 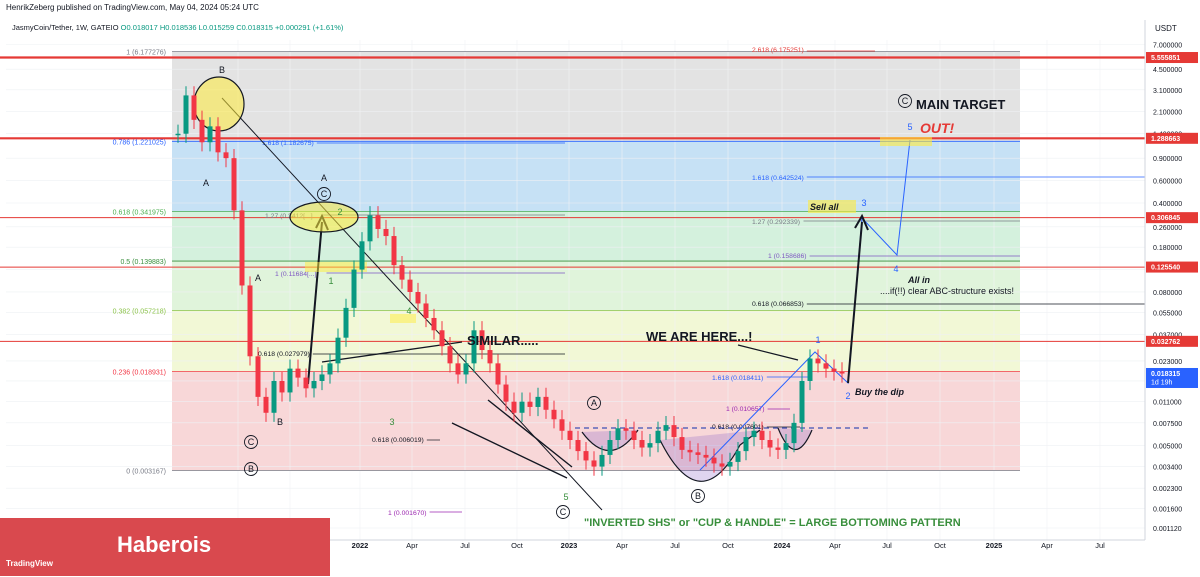 I want to click on chart-annotation: WE ARE HERE...!, so click(x=699, y=336).